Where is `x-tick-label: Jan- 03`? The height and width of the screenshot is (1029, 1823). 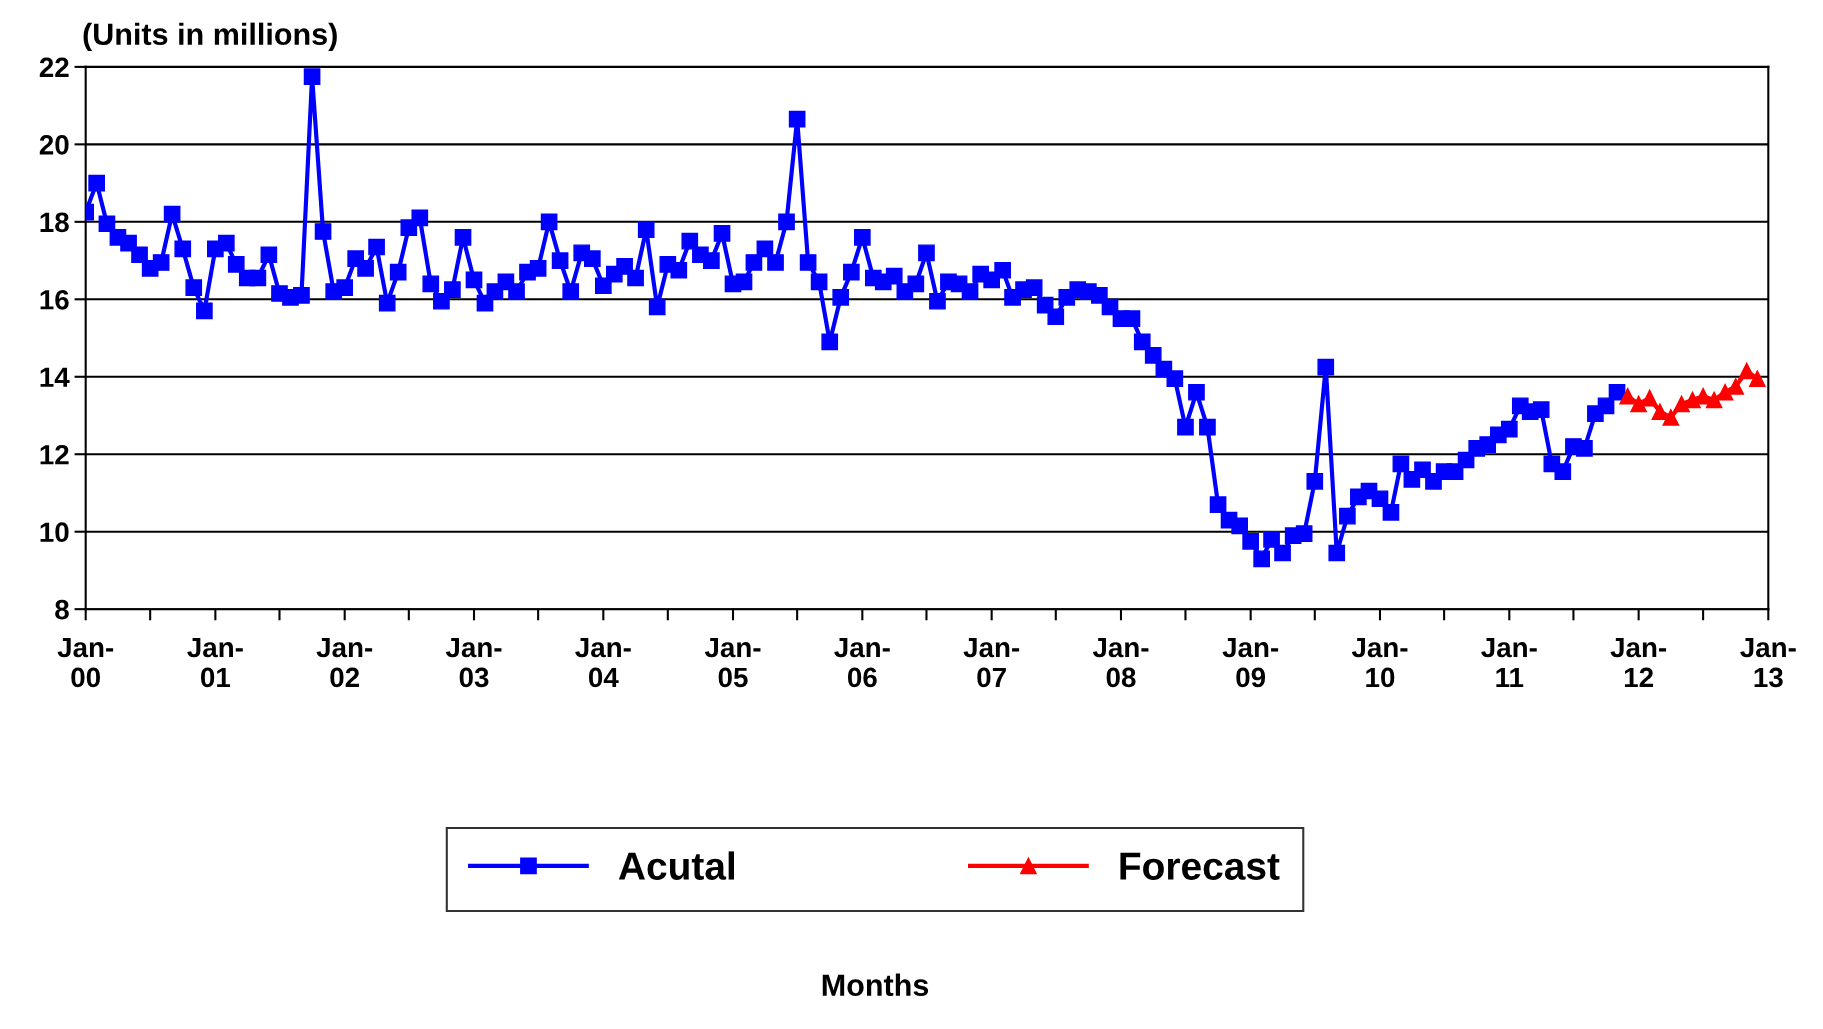
x-tick-label: Jan- 03 is located at coordinates (473, 662).